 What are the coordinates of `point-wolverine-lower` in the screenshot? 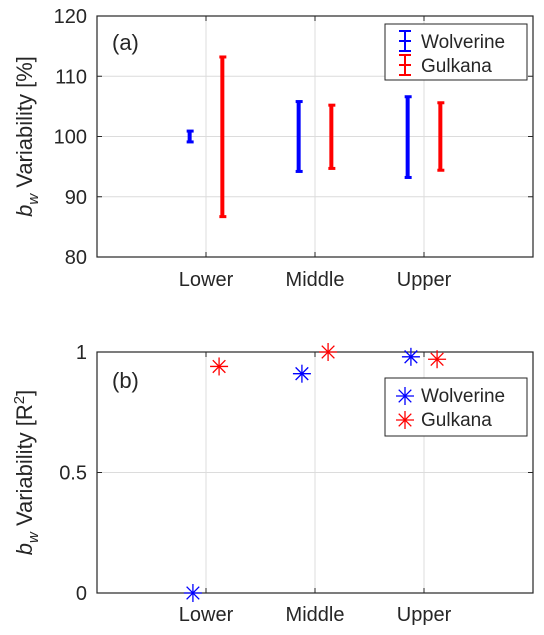 It's located at (192, 593).